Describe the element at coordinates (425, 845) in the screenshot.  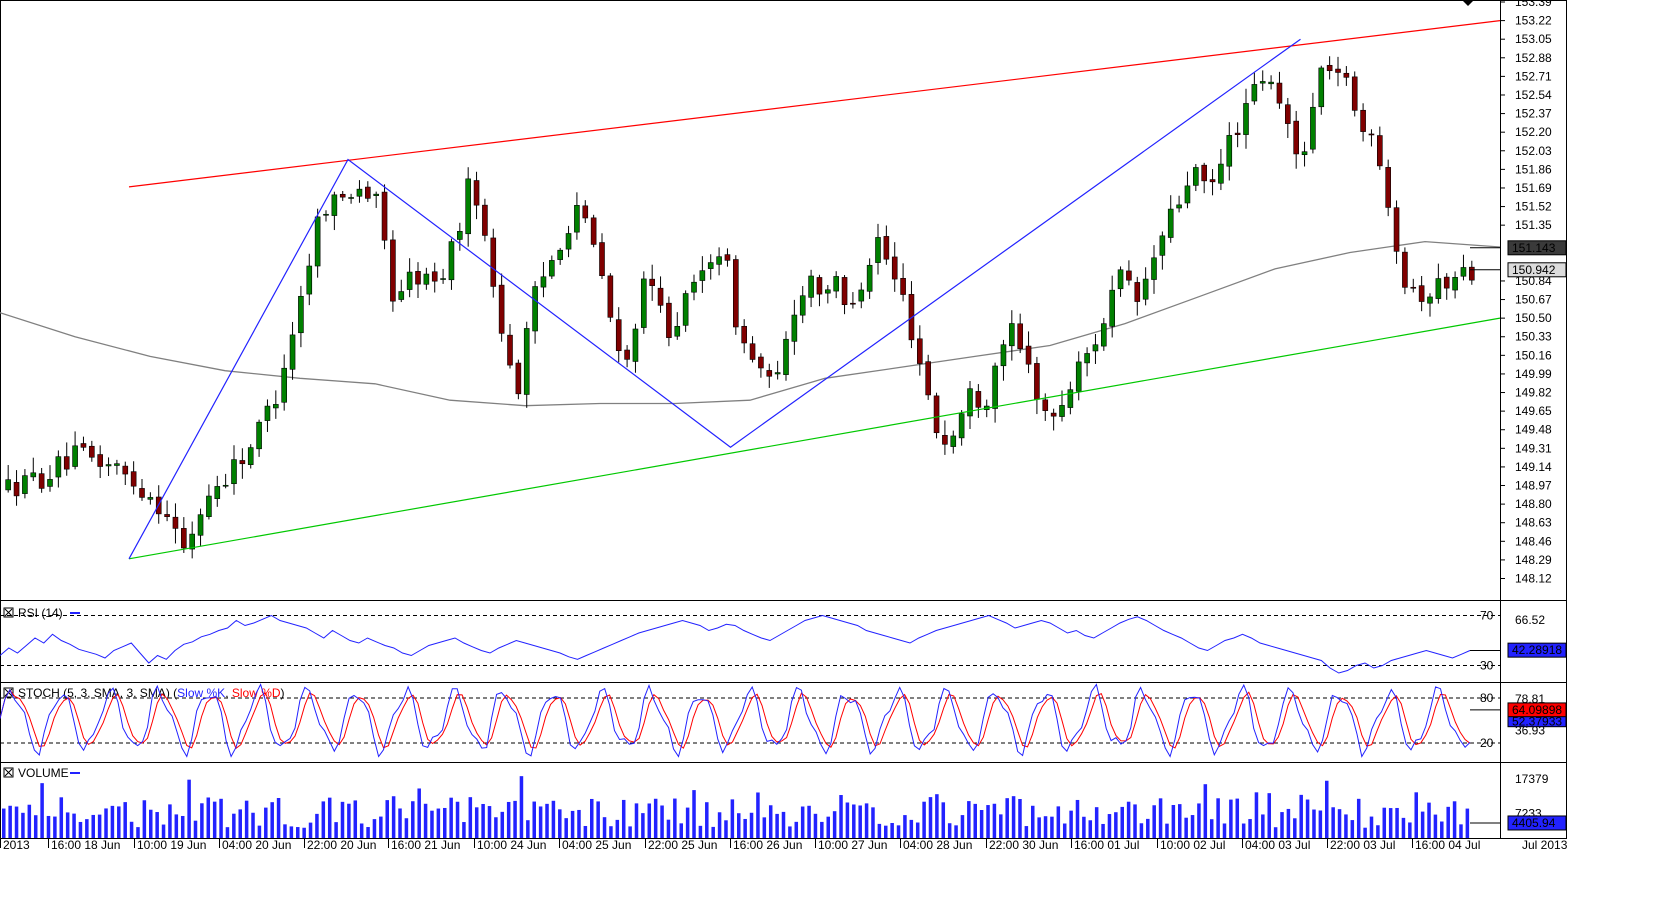
I see `time-tick-label: 16:00 21 Jun` at that location.